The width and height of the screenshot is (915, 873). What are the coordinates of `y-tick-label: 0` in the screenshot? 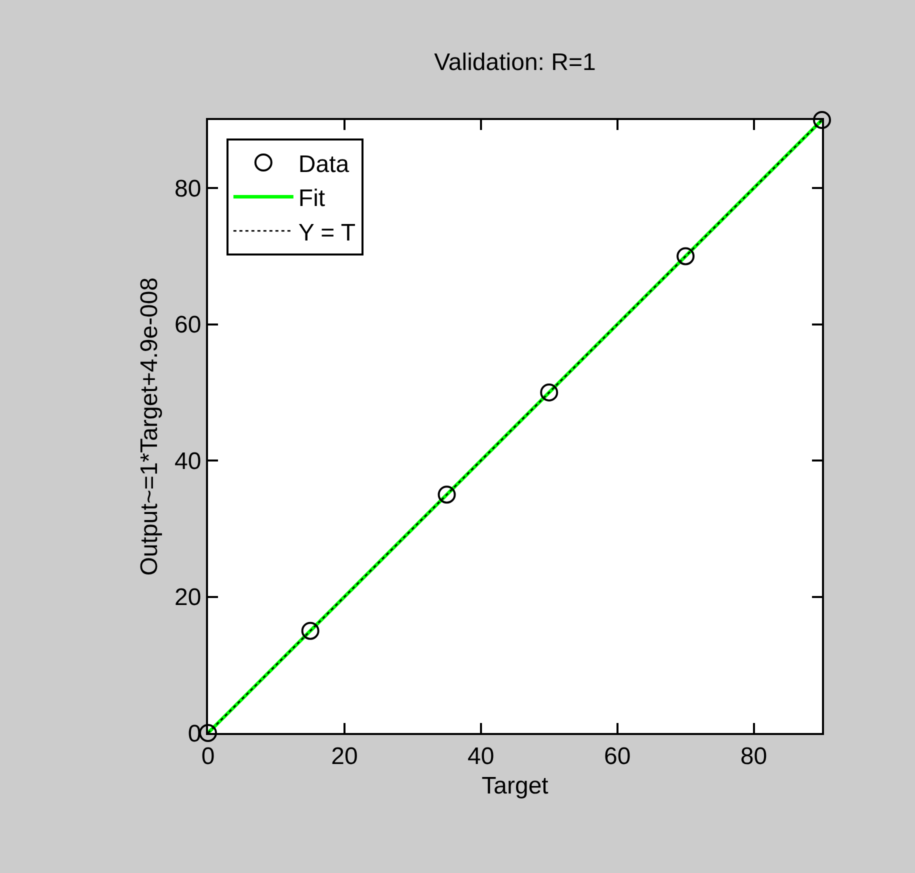 It's located at (195, 734).